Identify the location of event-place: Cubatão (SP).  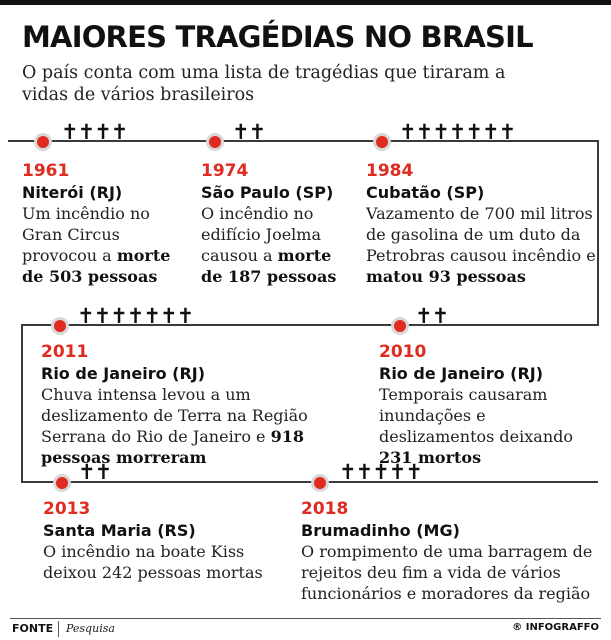
(425, 192).